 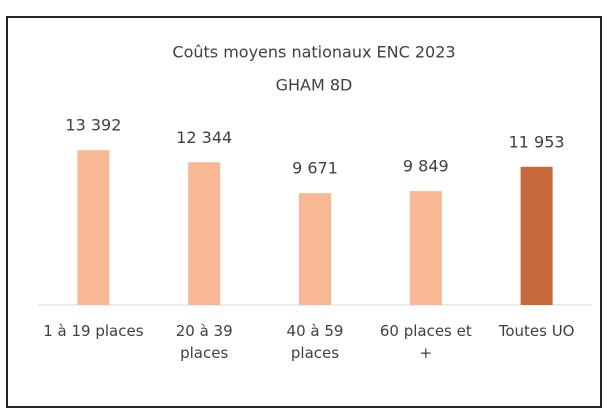 I want to click on x-tick-label: Toutes UO, so click(x=536, y=331).